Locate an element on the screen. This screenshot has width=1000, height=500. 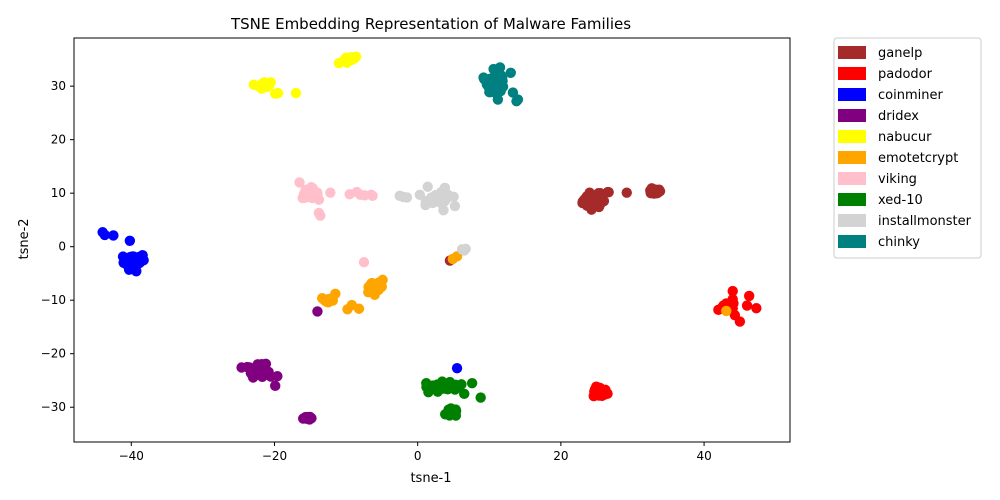
legend-label-ganelp: ganelp is located at coordinates (900, 53).